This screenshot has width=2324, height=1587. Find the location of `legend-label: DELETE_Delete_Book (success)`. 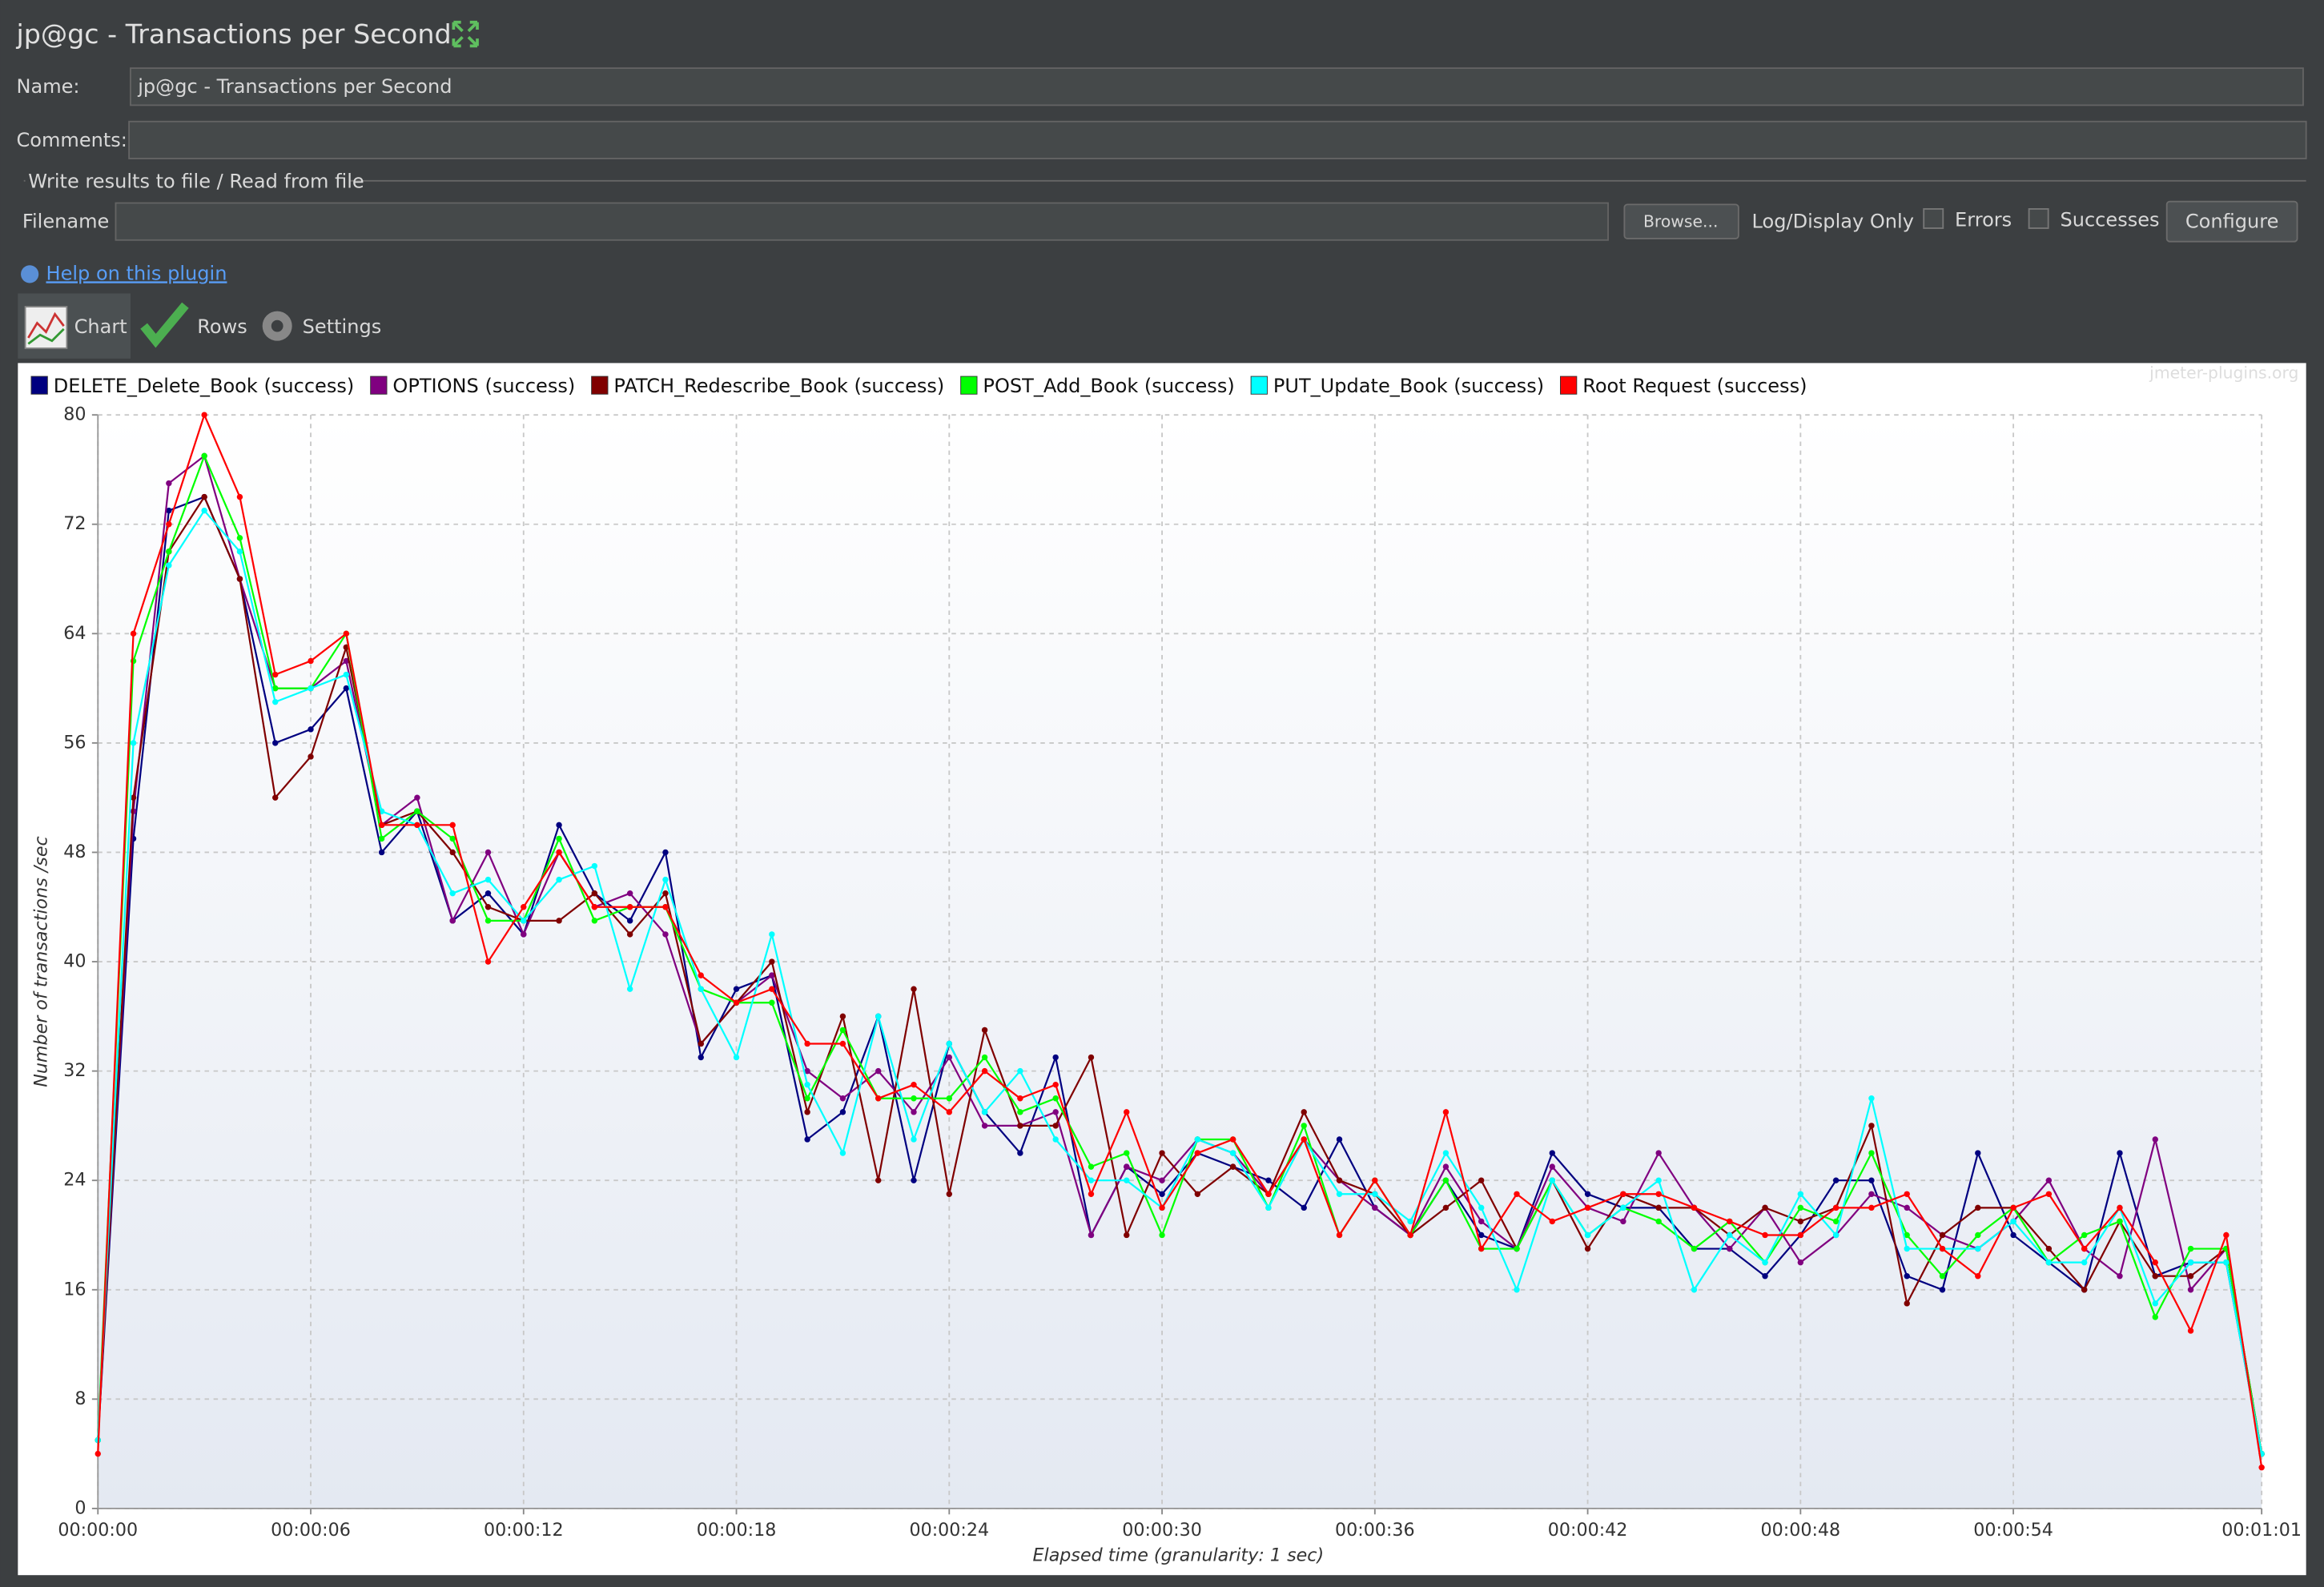

legend-label: DELETE_Delete_Book (success) is located at coordinates (204, 386).